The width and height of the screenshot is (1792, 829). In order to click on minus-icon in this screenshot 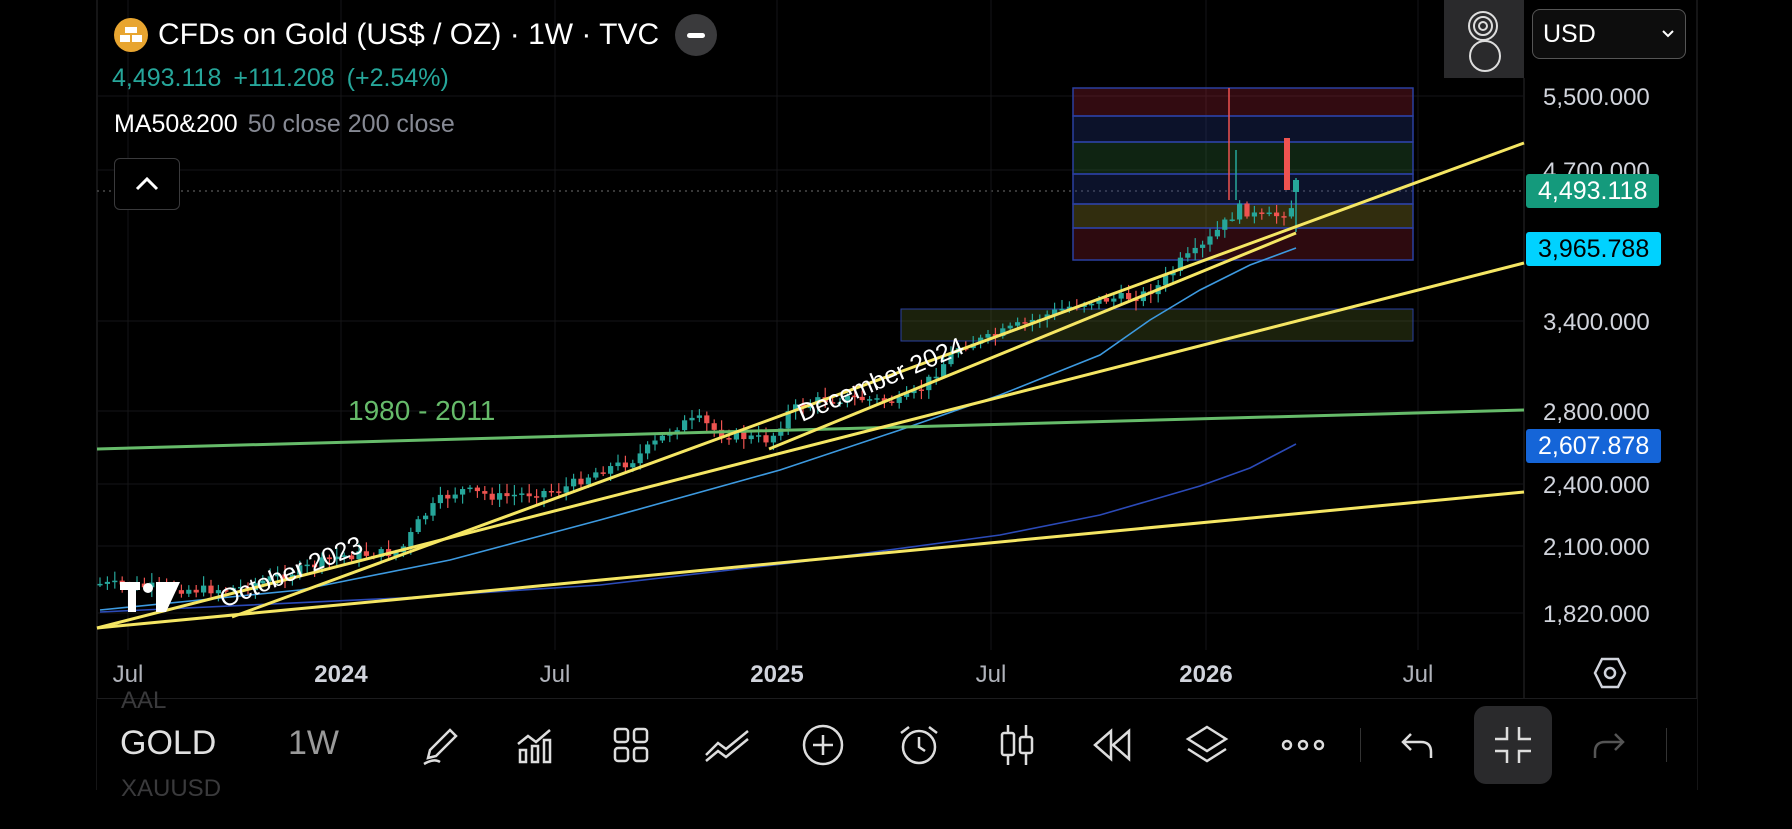, I will do `click(696, 35)`.